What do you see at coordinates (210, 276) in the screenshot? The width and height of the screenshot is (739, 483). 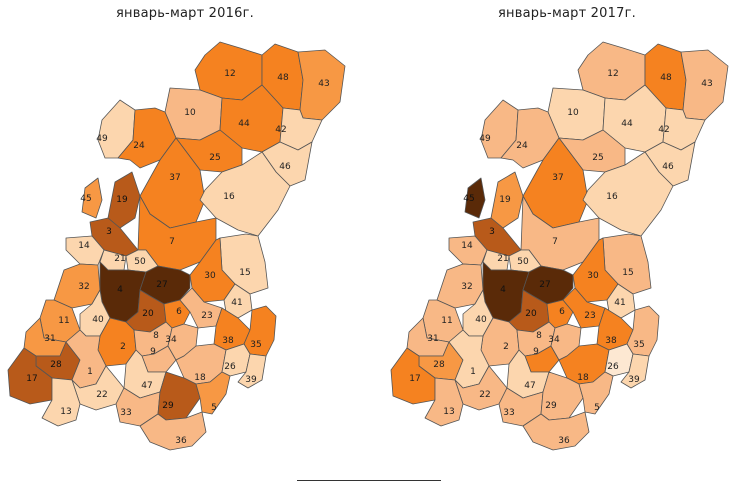 I see `region-label-30: 30` at bounding box center [210, 276].